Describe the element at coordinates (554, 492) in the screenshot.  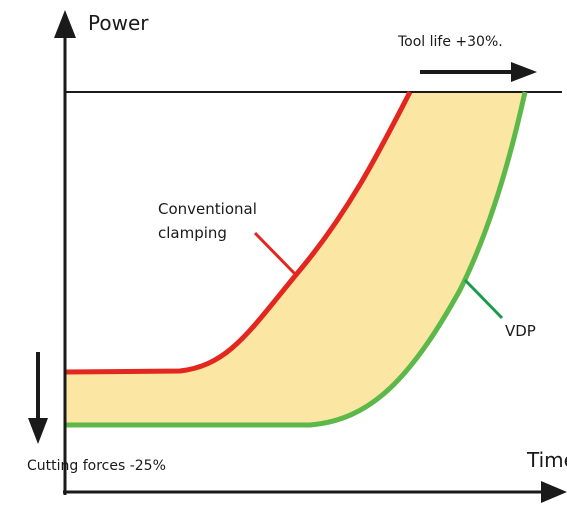
I see `x-axis-arrow` at that location.